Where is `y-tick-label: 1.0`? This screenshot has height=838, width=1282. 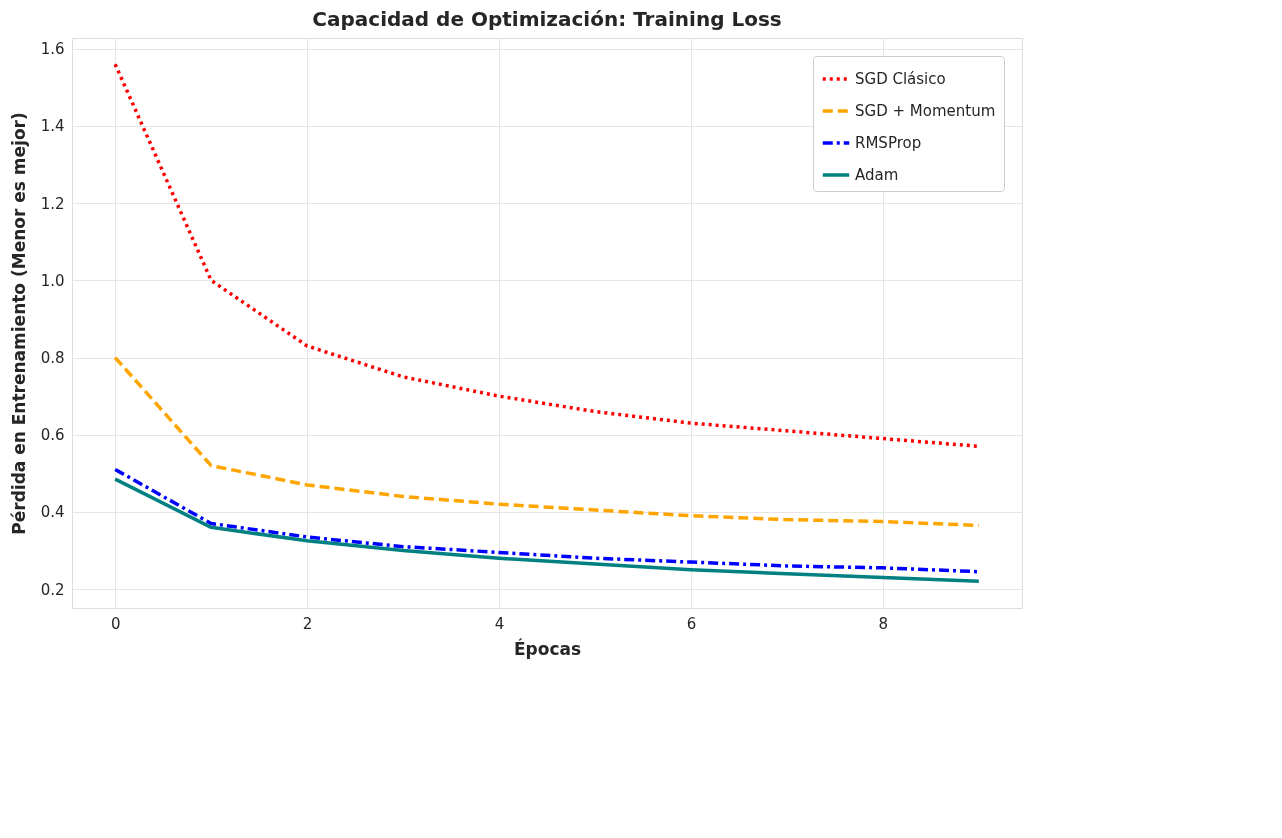
y-tick-label: 1.0 is located at coordinates (52, 280).